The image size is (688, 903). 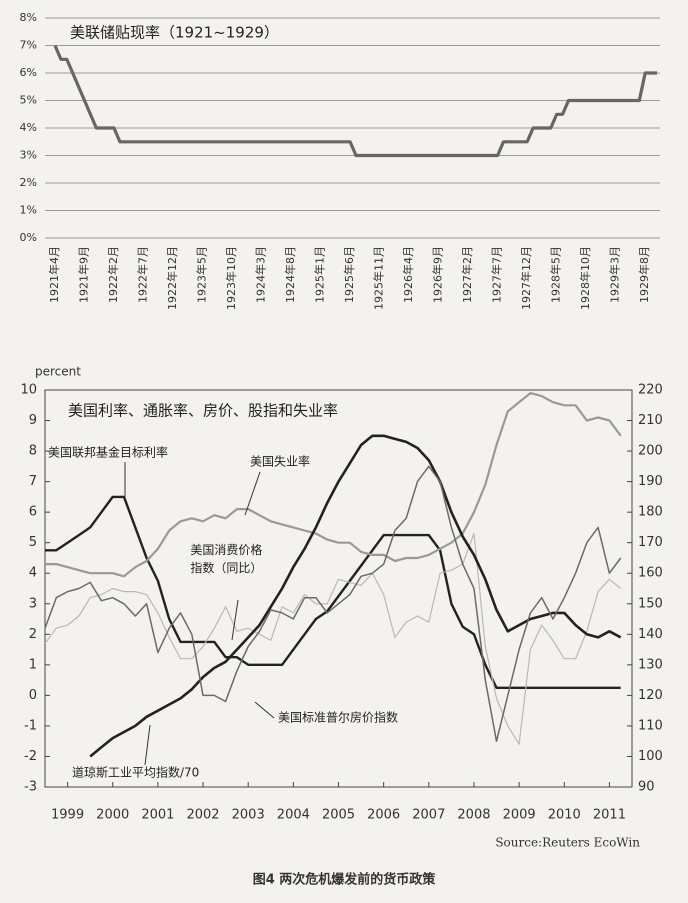 What do you see at coordinates (84, 274) in the screenshot?
I see `x-tick-label: 1921年9月` at bounding box center [84, 274].